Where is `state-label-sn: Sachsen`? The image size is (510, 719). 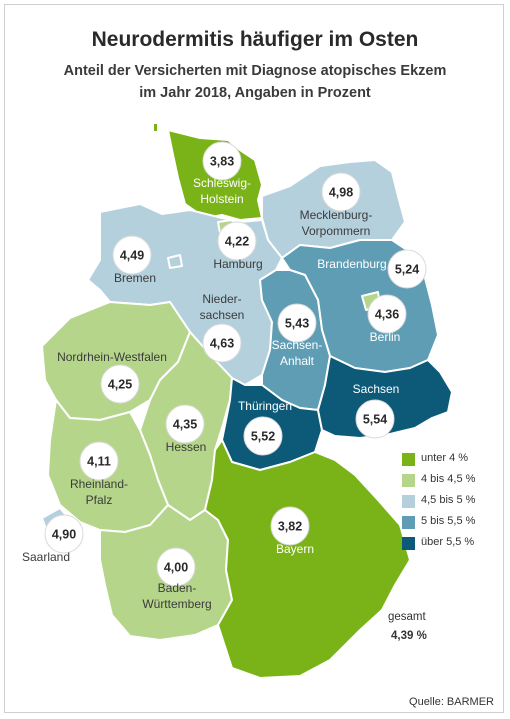 state-label-sn: Sachsen is located at coordinates (376, 389).